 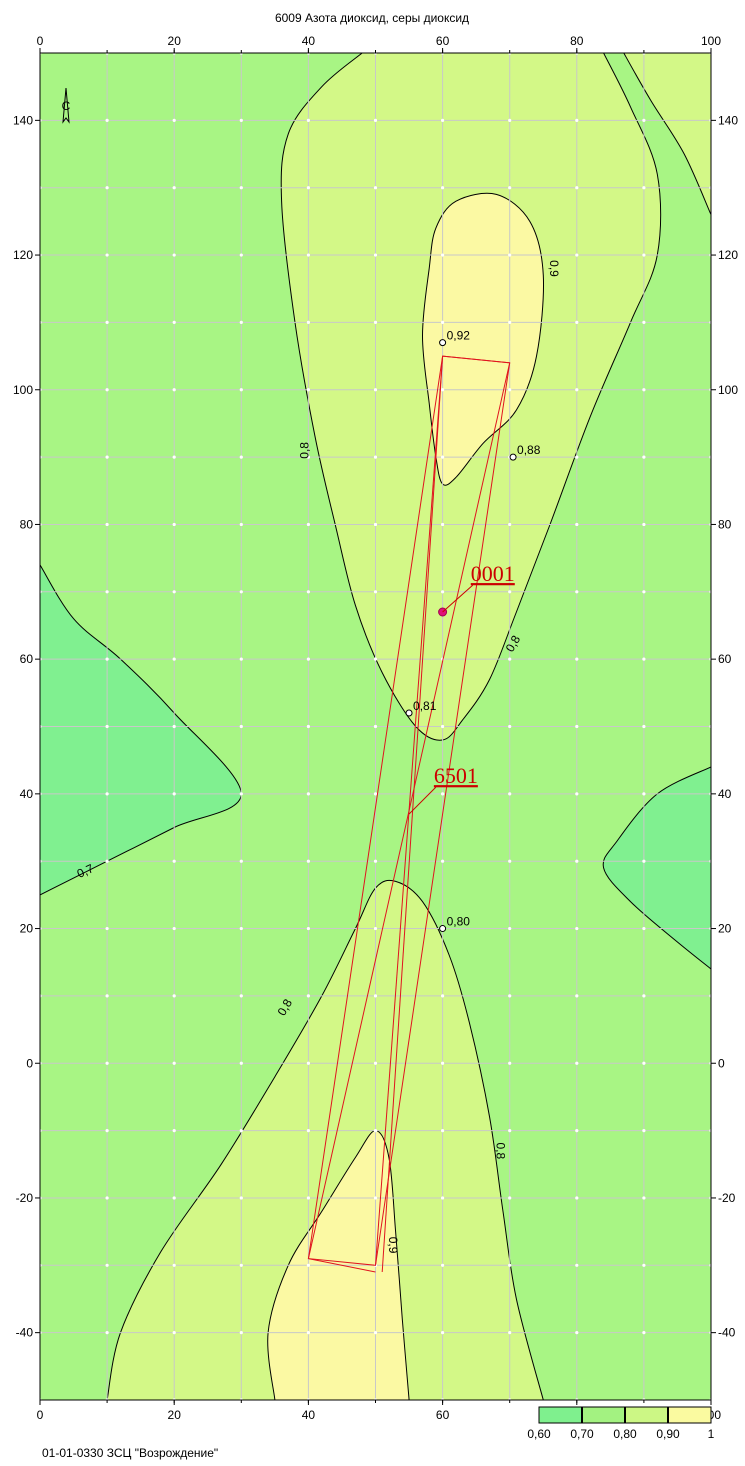 I want to click on zone-0.8-0.9-topright, so click(x=667, y=134).